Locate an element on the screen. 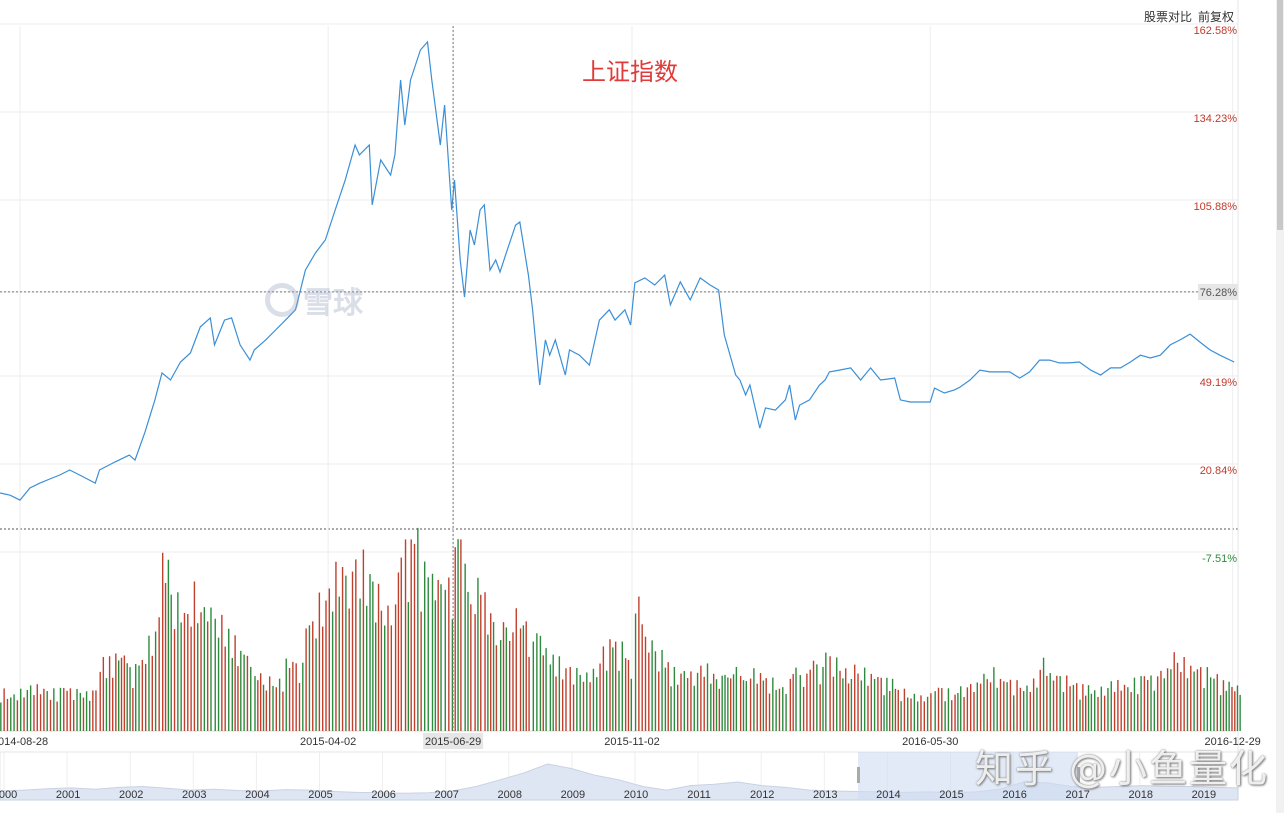  forward-adjust-button: 前复权 is located at coordinates (1215, 17).